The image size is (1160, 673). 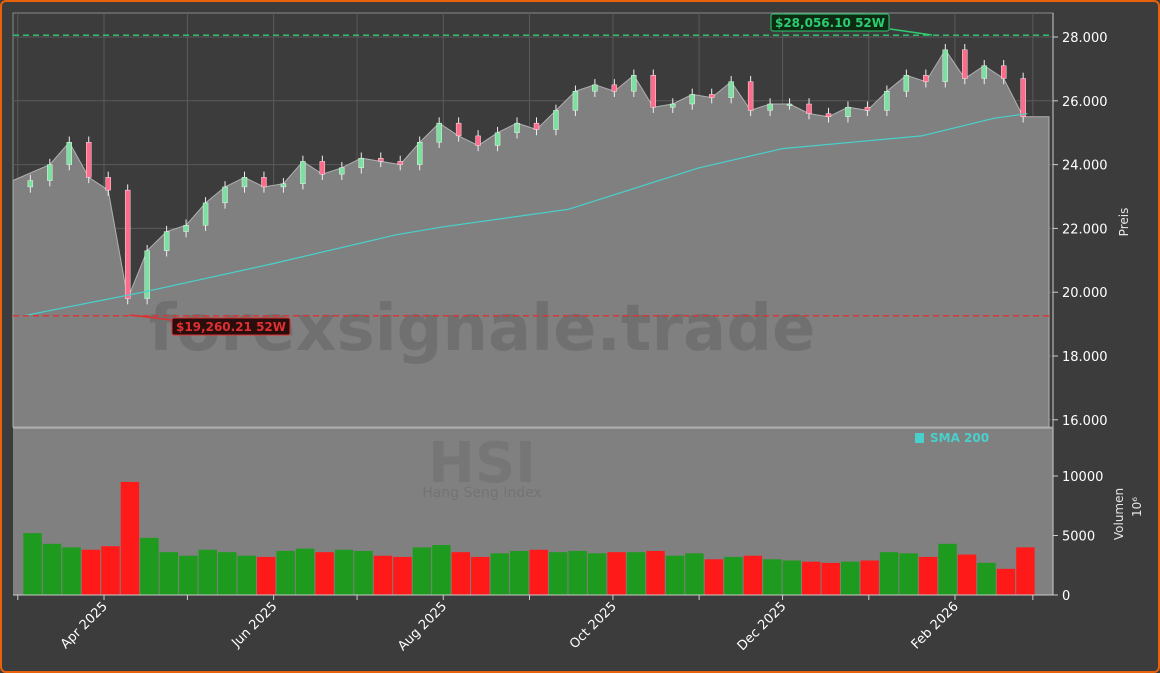 What do you see at coordinates (1085, 421) in the screenshot?
I see `y-tick-label: 16.000` at bounding box center [1085, 421].